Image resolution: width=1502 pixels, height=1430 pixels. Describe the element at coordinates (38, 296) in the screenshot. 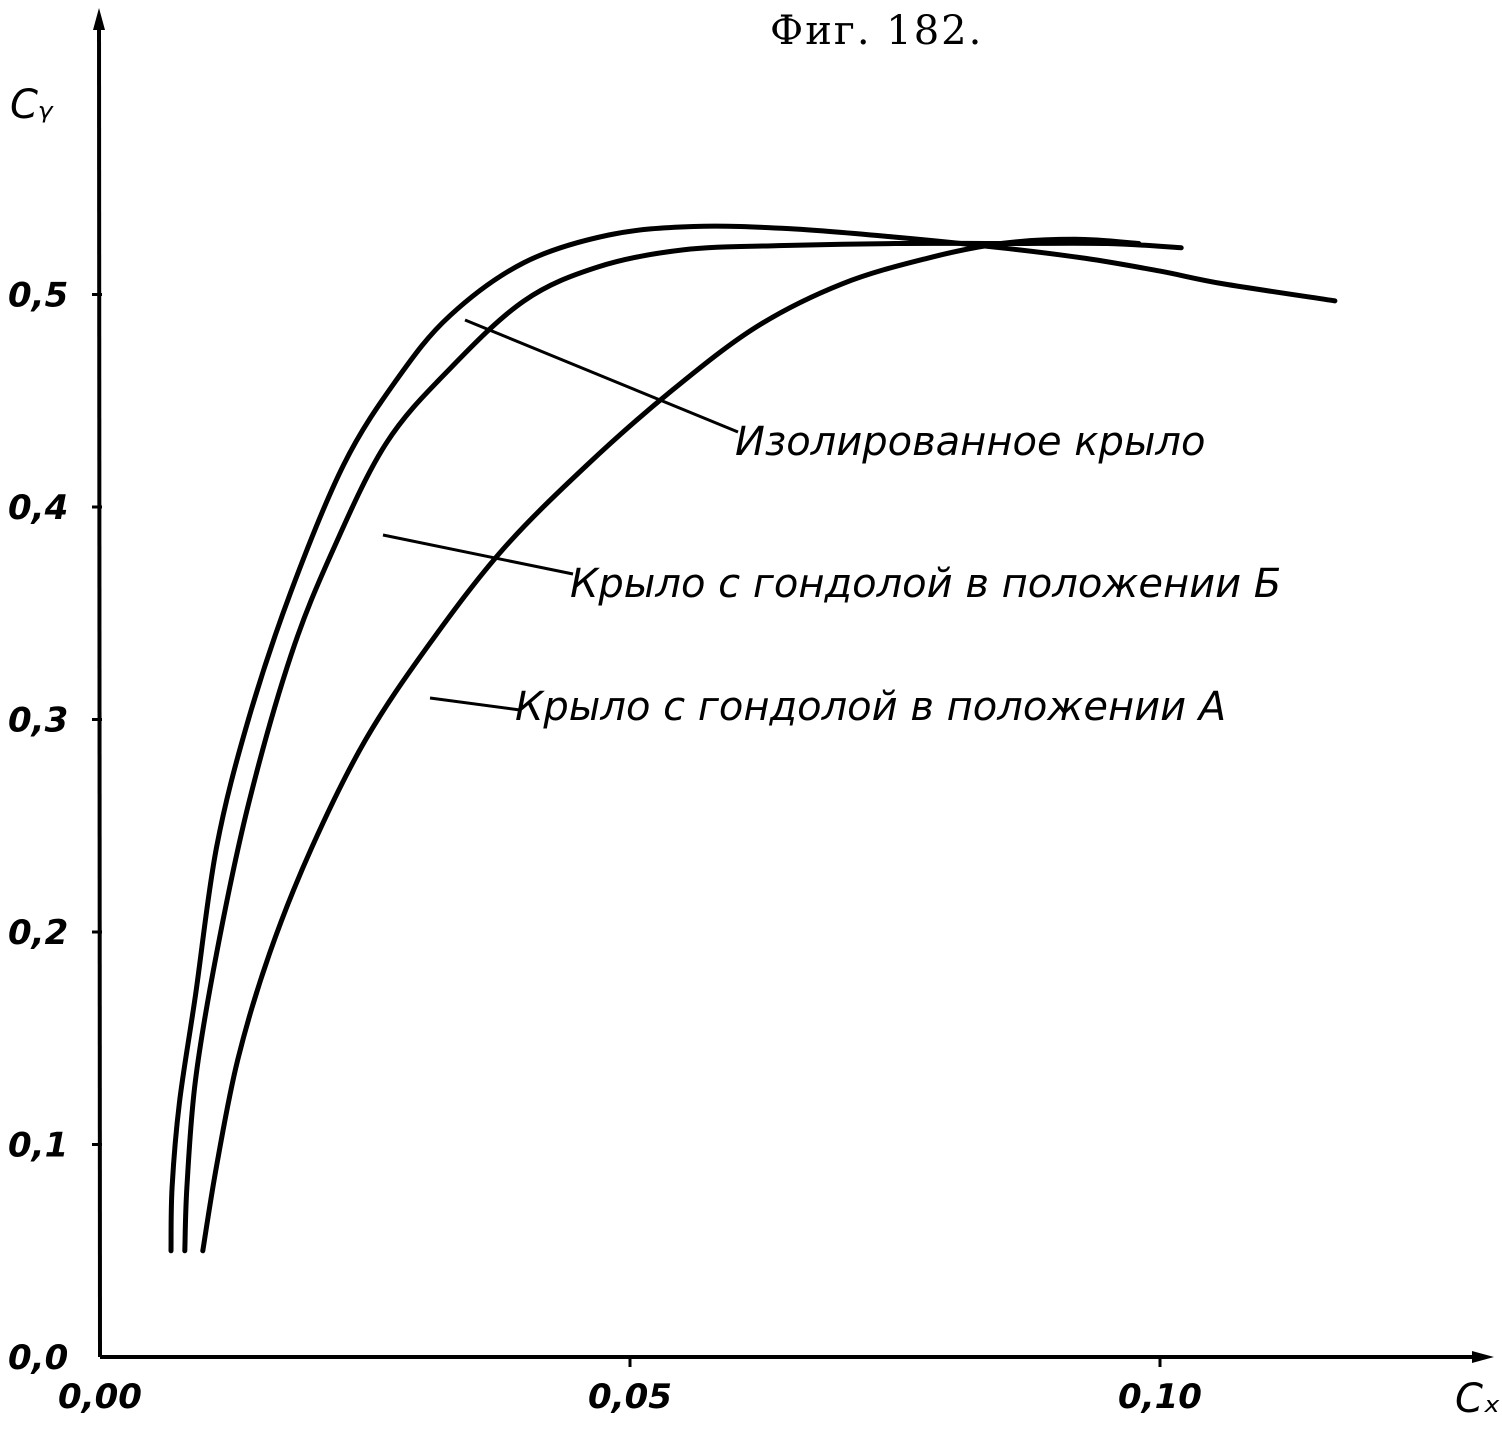

I see `y-tick-label: 0,5` at that location.